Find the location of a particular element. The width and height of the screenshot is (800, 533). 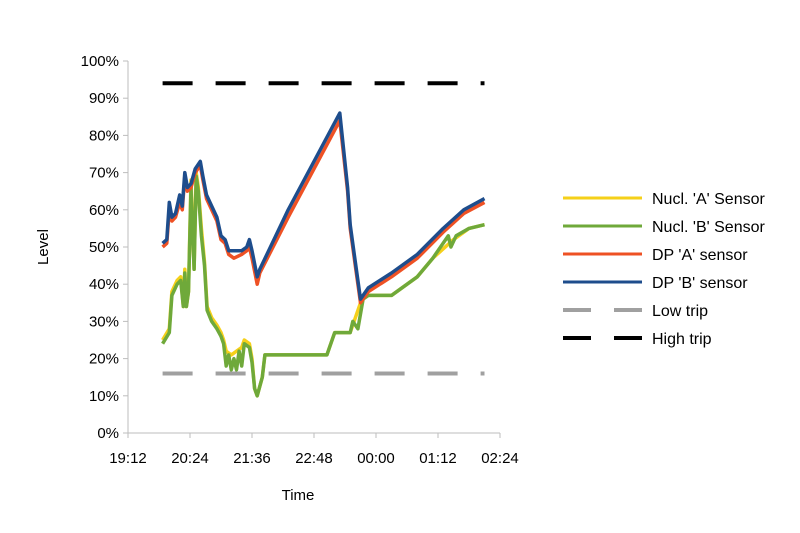

x-axis-title: Time is located at coordinates (298, 495).